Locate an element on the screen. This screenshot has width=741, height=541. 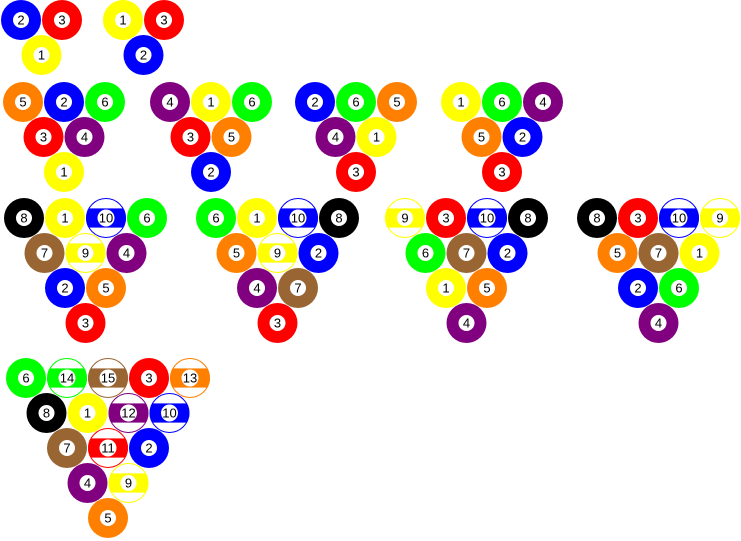
ball-13: 13 is located at coordinates (190, 378).